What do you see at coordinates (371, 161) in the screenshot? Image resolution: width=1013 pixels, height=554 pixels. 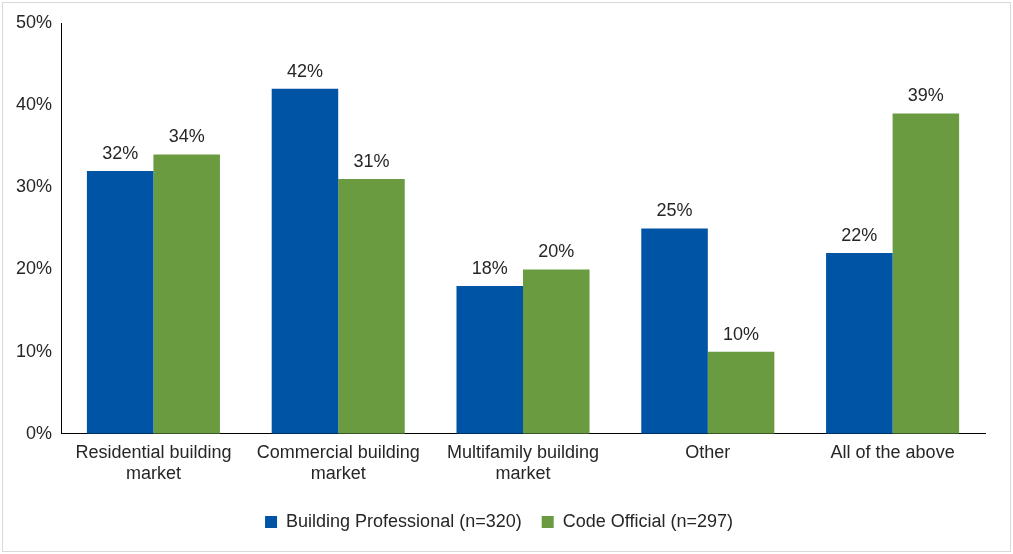 I see `data-label: 31%` at bounding box center [371, 161].